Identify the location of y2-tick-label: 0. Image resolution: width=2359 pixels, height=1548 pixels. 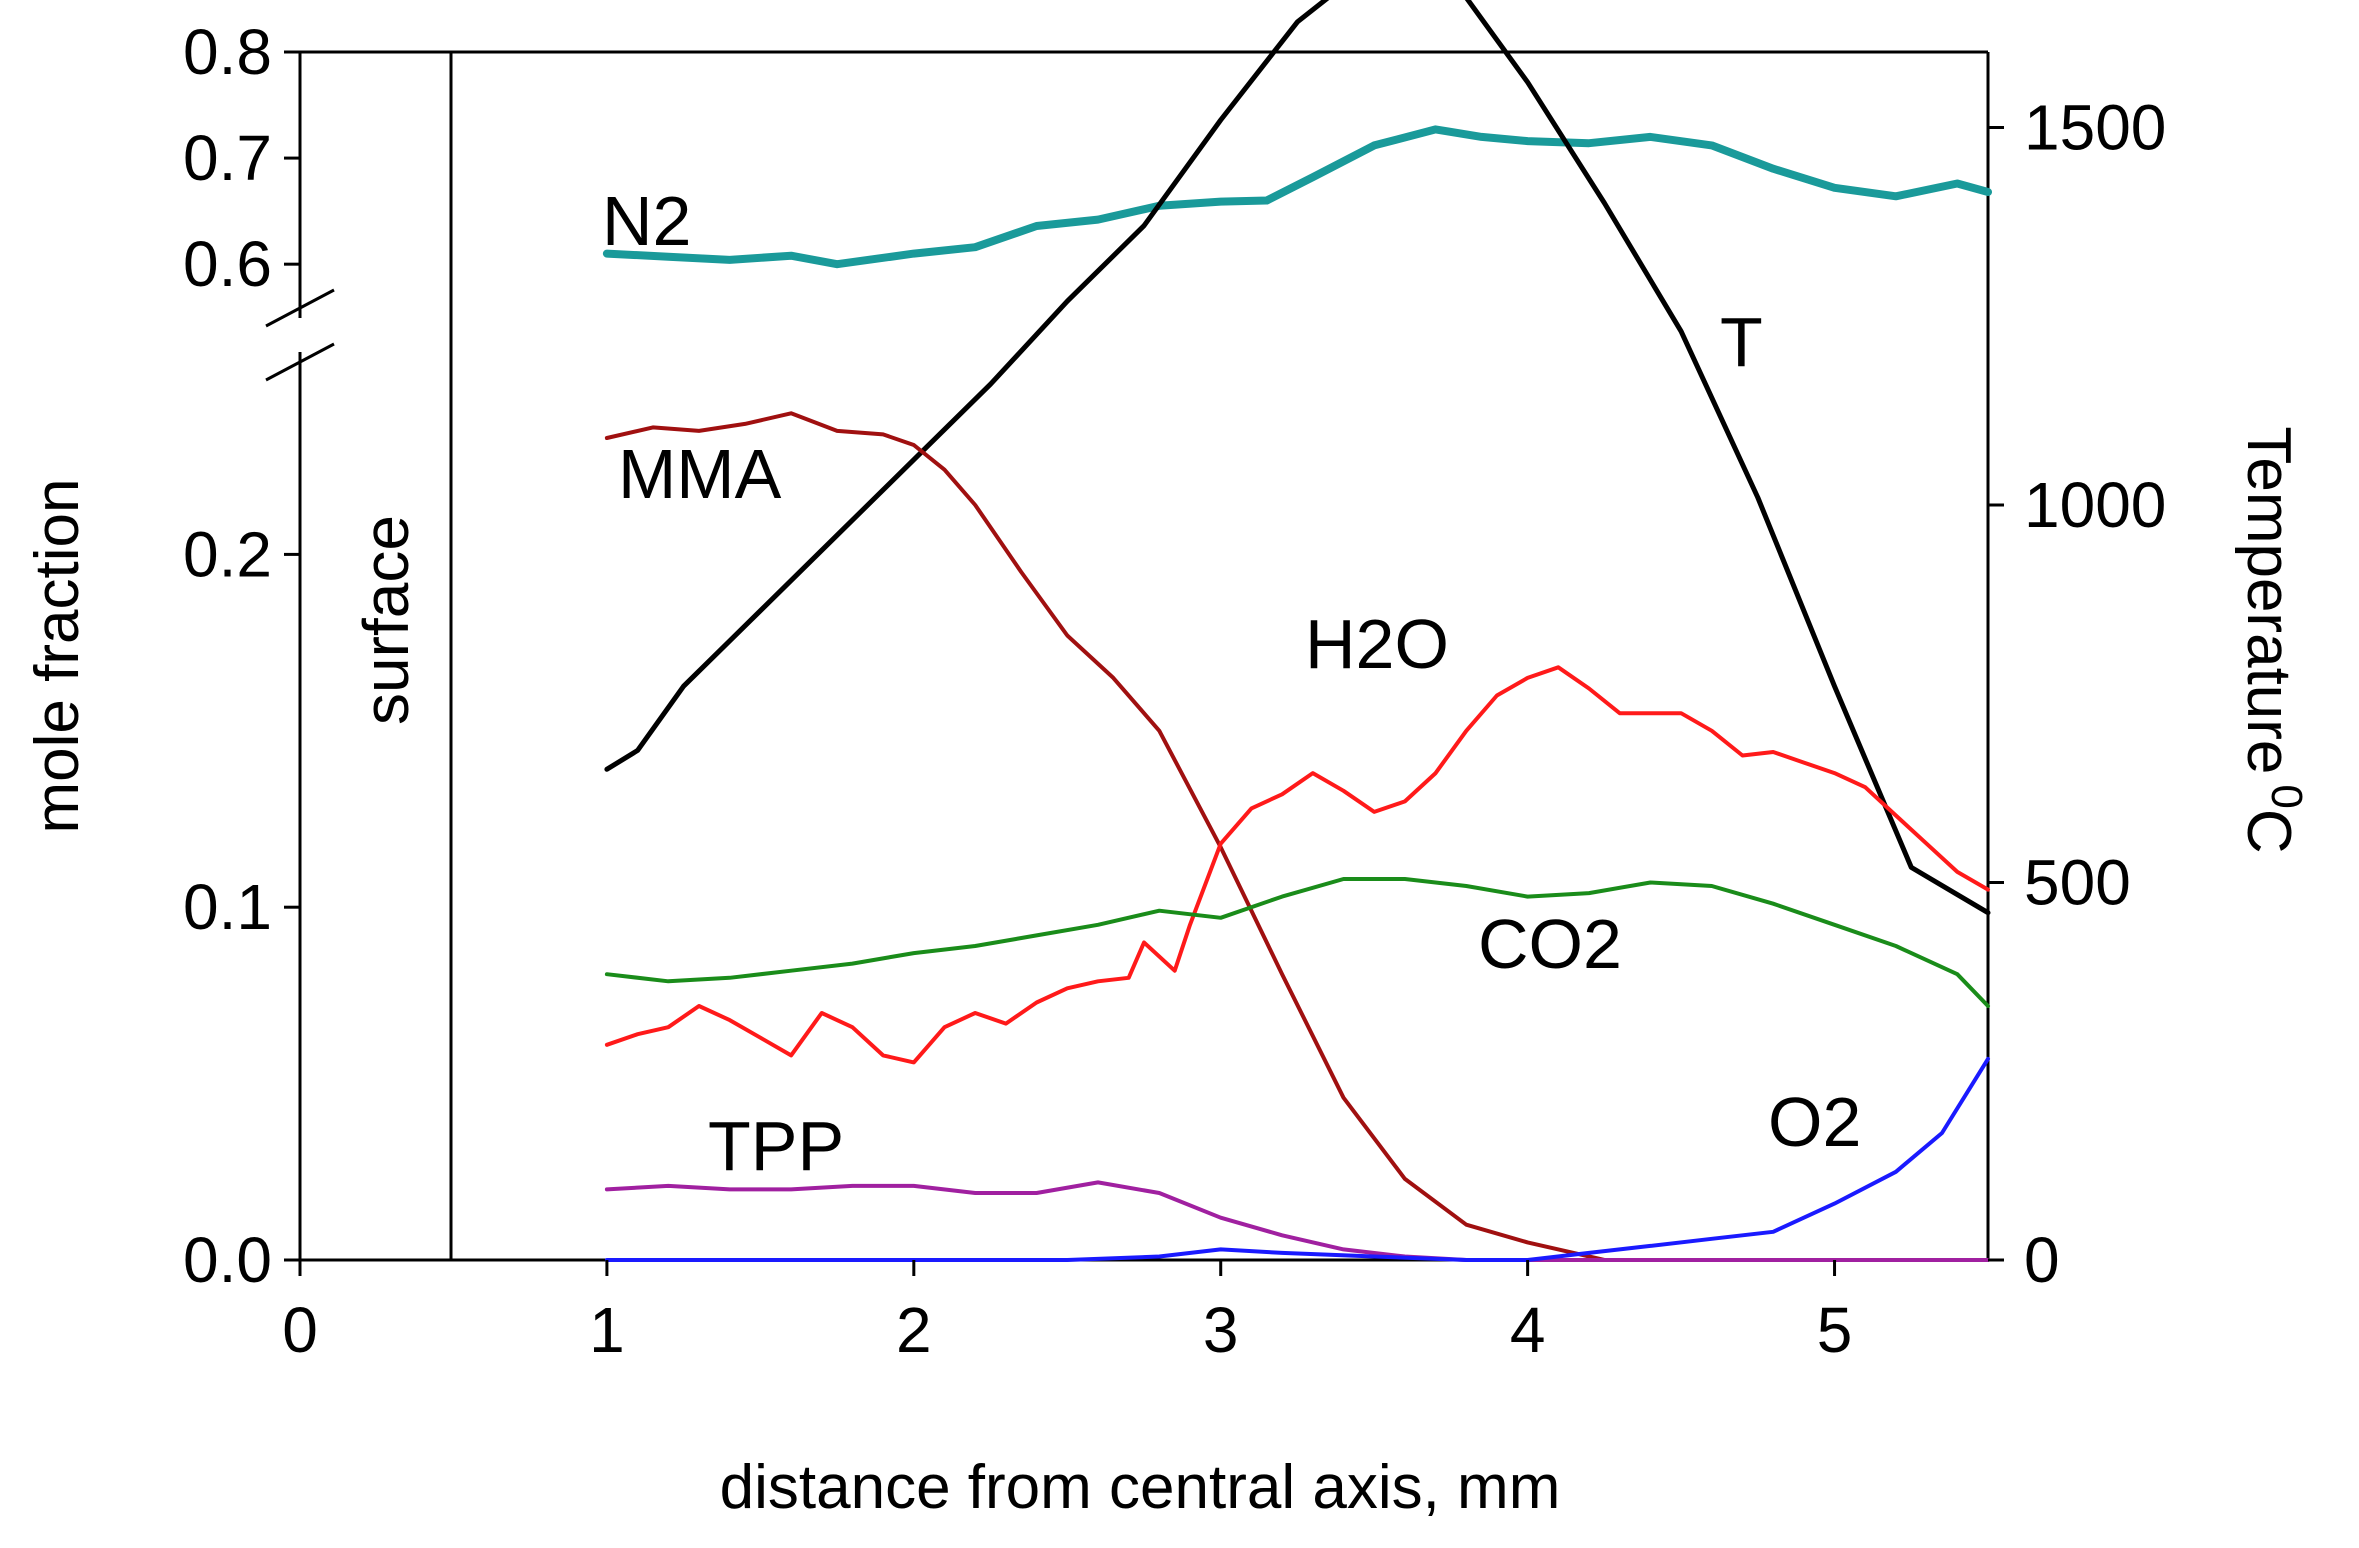
(2042, 1260).